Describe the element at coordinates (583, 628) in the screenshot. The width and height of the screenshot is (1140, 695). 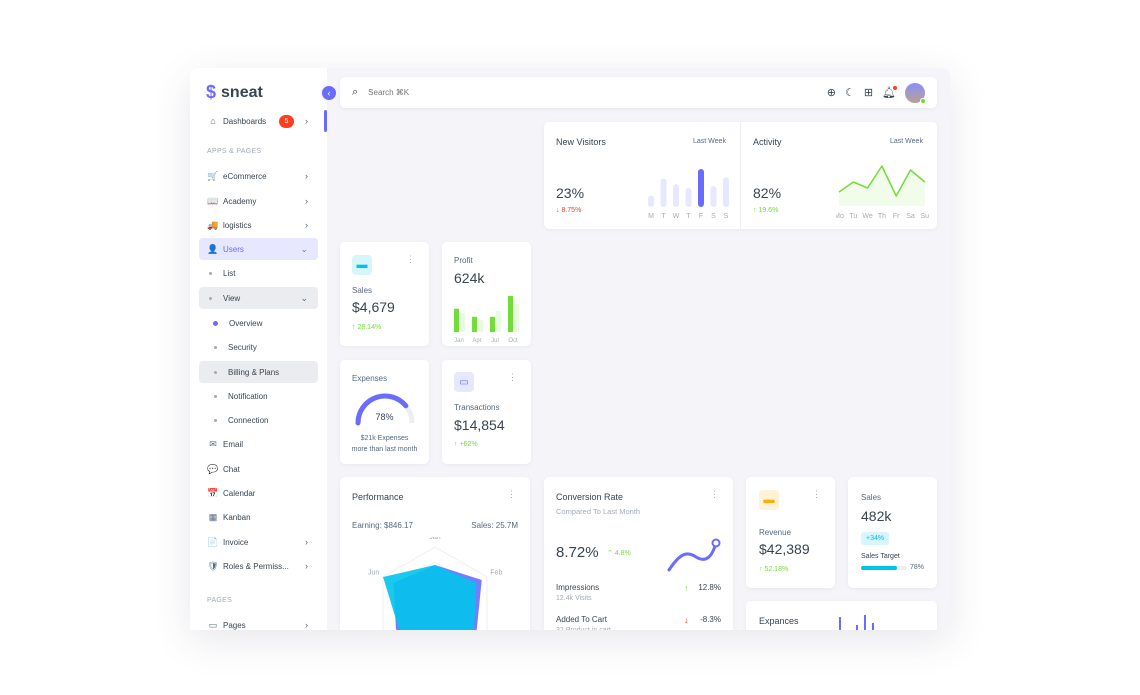
I see `row-sub: 32 Product in cart` at that location.